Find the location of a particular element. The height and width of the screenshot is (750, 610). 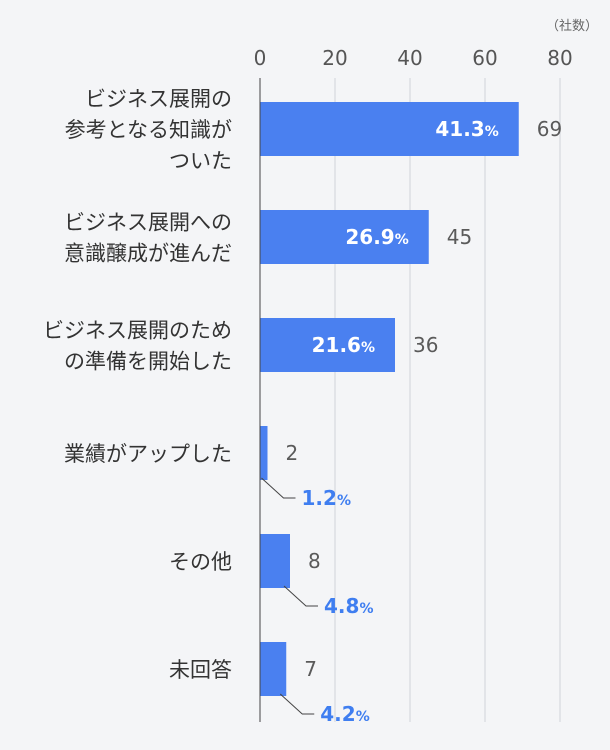

percent-label: 21.6% is located at coordinates (343, 345).